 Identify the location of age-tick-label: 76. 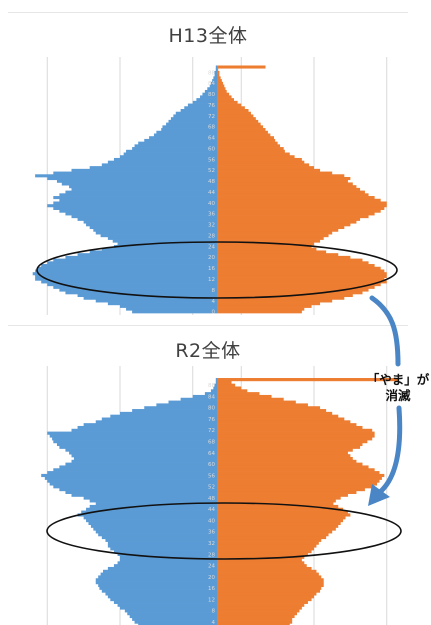
(211, 106).